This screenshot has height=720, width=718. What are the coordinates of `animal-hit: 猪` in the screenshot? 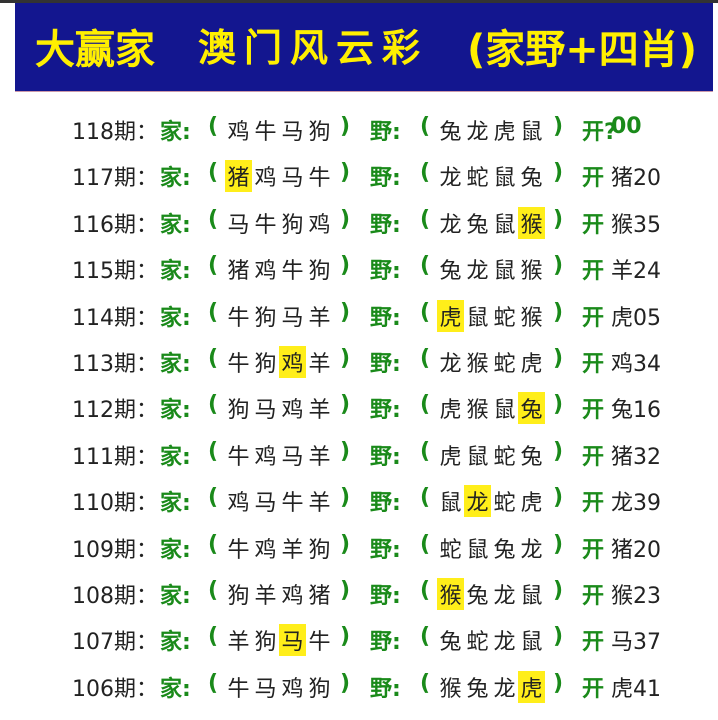 It's located at (238, 176).